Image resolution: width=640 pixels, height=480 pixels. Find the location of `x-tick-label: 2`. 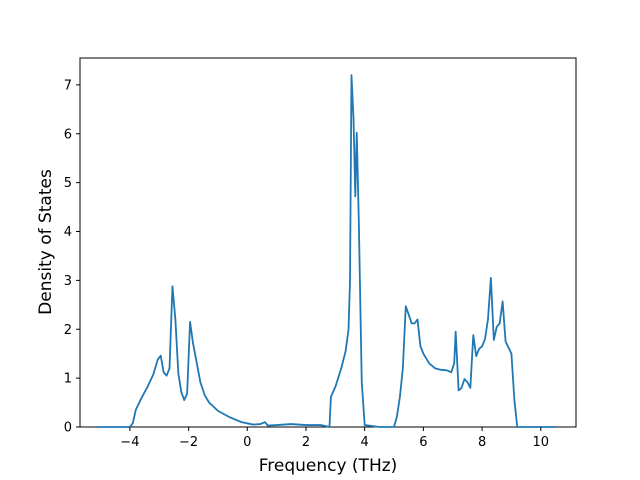

x-tick-label: 2 is located at coordinates (306, 442).